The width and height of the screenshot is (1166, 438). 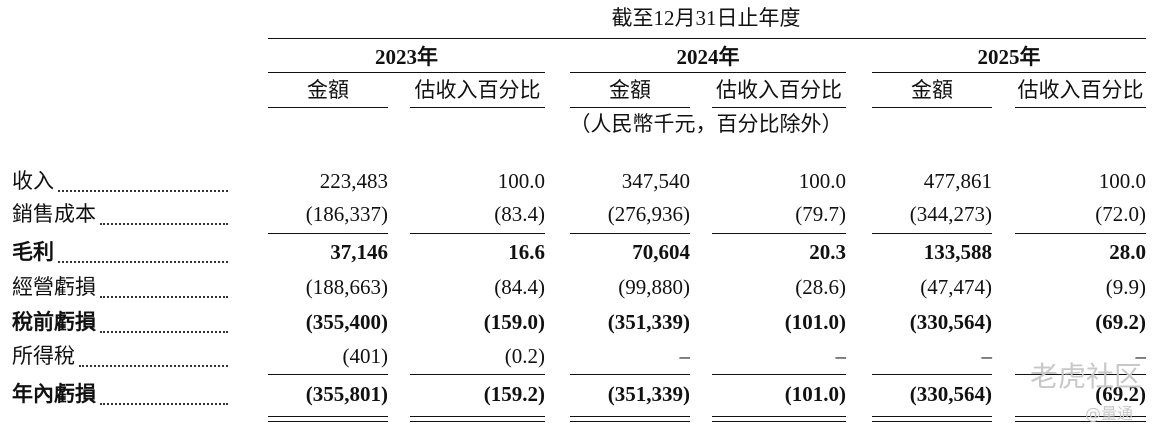 I want to click on row-label: 年內虧損, so click(x=54, y=394).